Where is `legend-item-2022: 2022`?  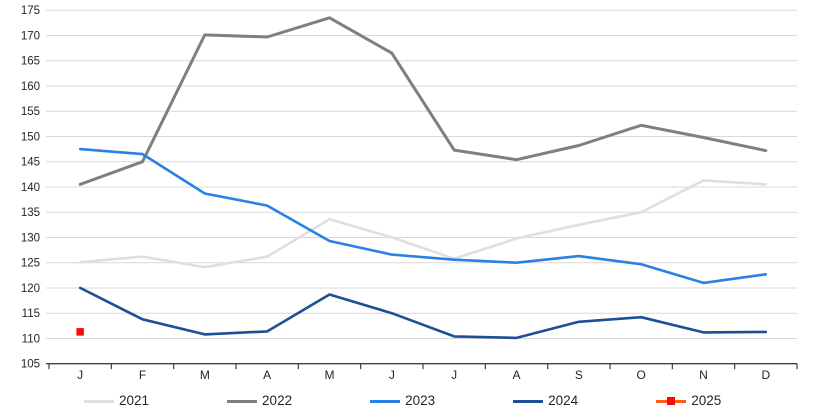
legend-item-2022: 2022 is located at coordinates (259, 401).